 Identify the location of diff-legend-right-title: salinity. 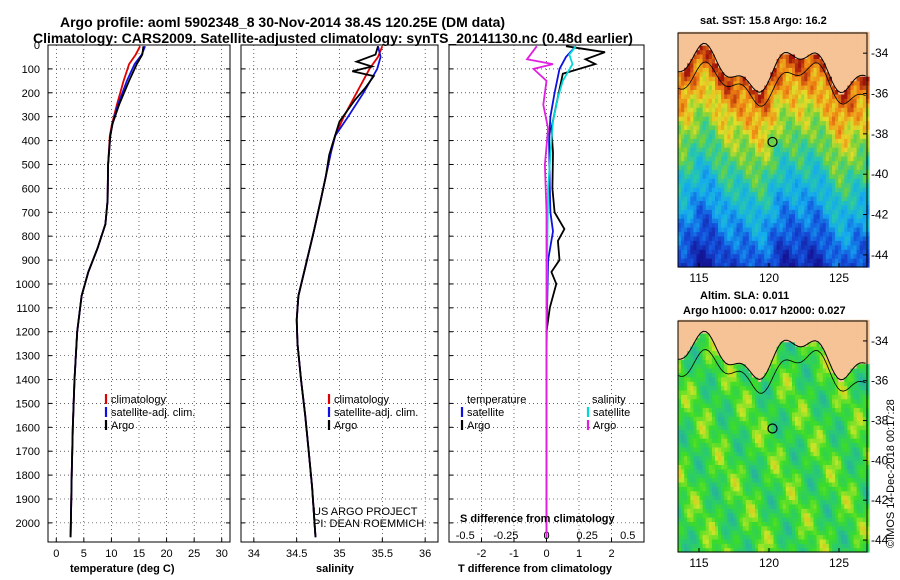
(609, 400).